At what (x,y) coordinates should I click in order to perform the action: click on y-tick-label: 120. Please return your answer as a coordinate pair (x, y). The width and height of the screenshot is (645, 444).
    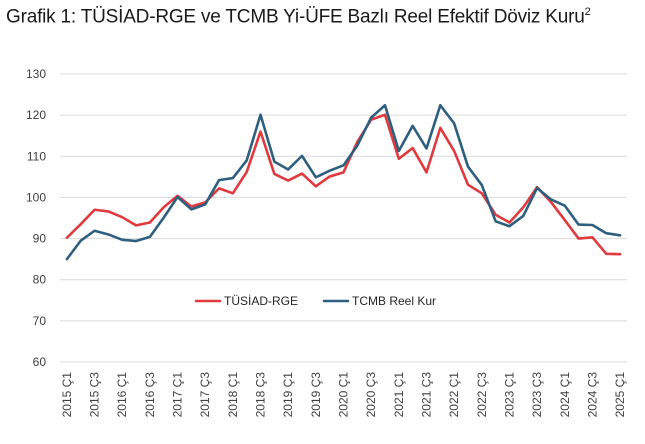
    Looking at the image, I should click on (36, 115).